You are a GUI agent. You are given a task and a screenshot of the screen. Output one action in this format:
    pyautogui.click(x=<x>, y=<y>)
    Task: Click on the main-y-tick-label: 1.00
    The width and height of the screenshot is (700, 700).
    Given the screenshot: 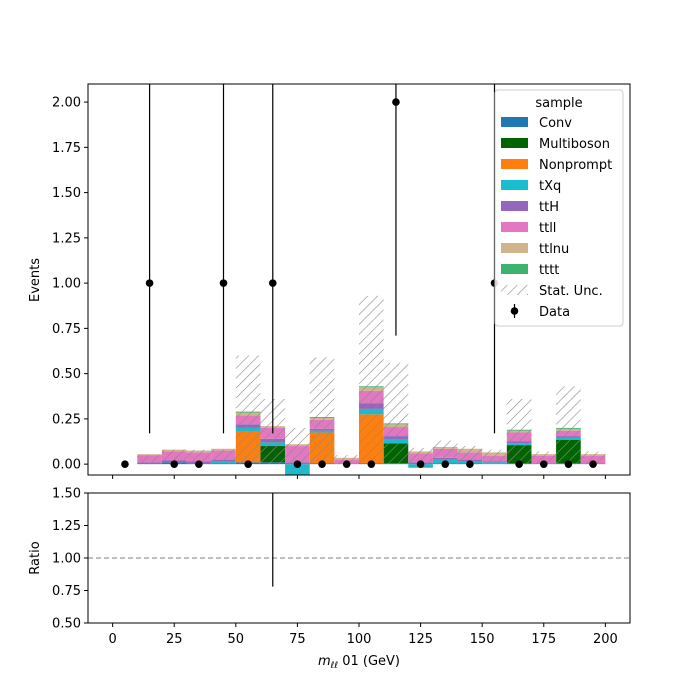 What is the action you would take?
    pyautogui.click(x=66, y=284)
    